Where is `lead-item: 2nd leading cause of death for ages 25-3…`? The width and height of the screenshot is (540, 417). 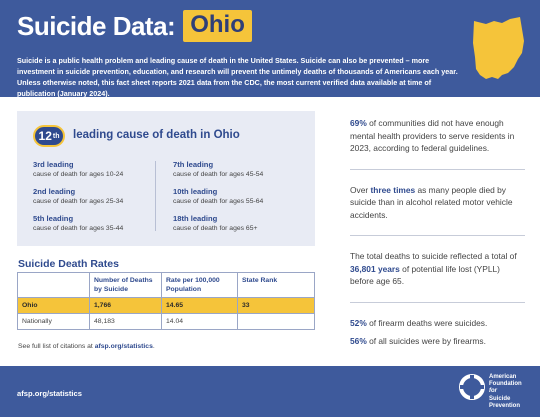
lead-item: 2nd leading cause of death for ages 25-3… is located at coordinates (78, 200).